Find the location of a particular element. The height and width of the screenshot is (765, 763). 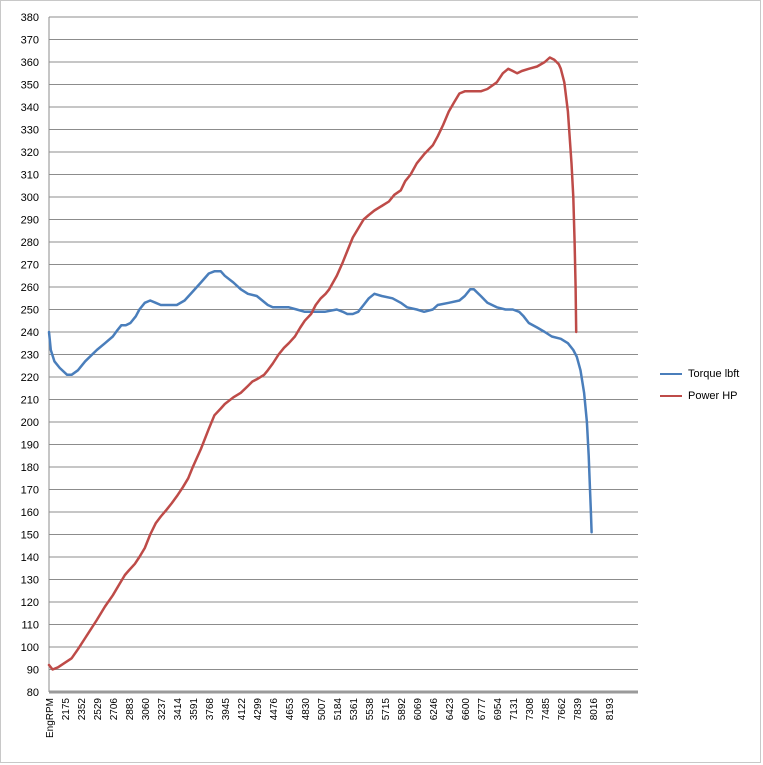

x-tick-label: 7839 is located at coordinates (578, 709).